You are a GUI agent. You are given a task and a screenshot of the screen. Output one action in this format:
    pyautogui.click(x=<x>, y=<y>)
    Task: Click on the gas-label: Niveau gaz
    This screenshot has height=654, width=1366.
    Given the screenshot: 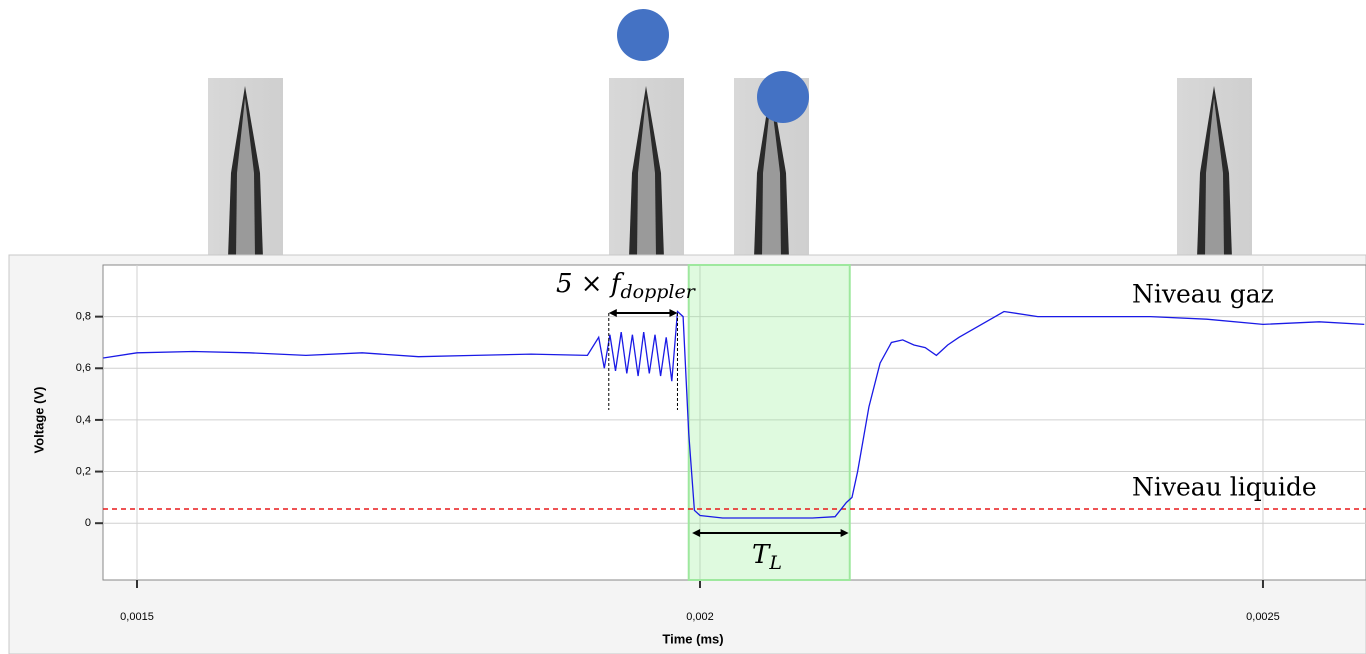 What is the action you would take?
    pyautogui.click(x=1203, y=294)
    